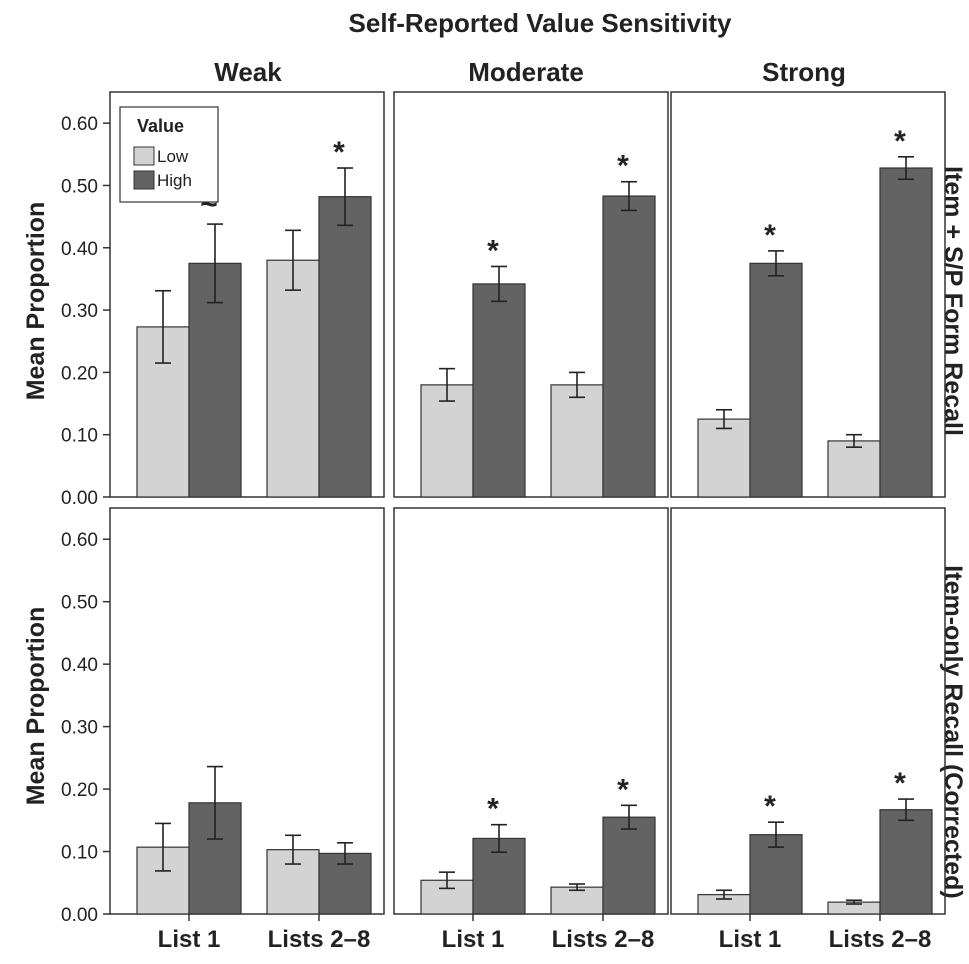 The image size is (969, 964). What do you see at coordinates (526, 72) in the screenshot?
I see `column-title-moderate: Moderate` at bounding box center [526, 72].